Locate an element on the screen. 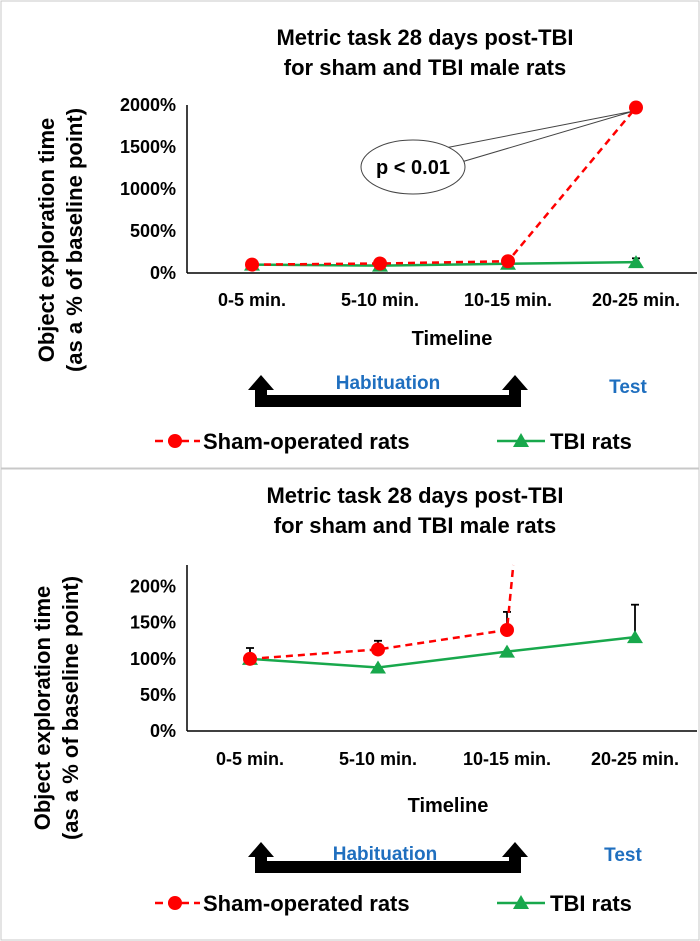 The width and height of the screenshot is (700, 941). callout-bubble is located at coordinates (413, 167).